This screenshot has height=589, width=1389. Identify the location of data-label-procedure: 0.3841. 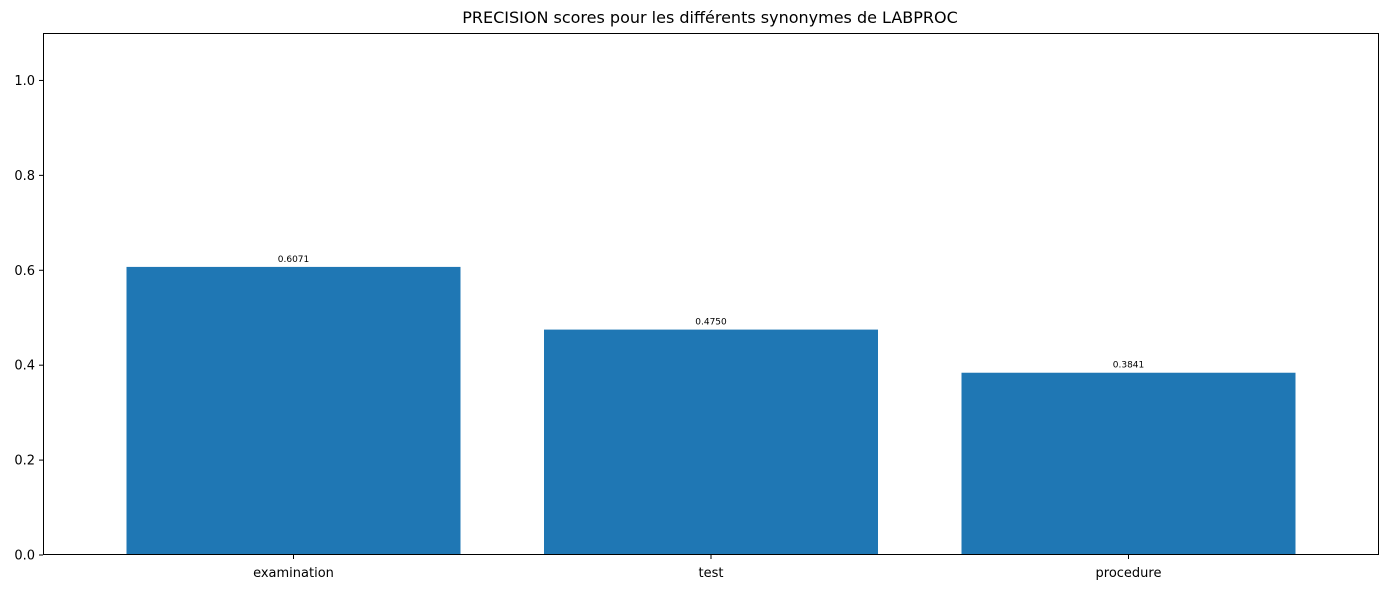
(1129, 366).